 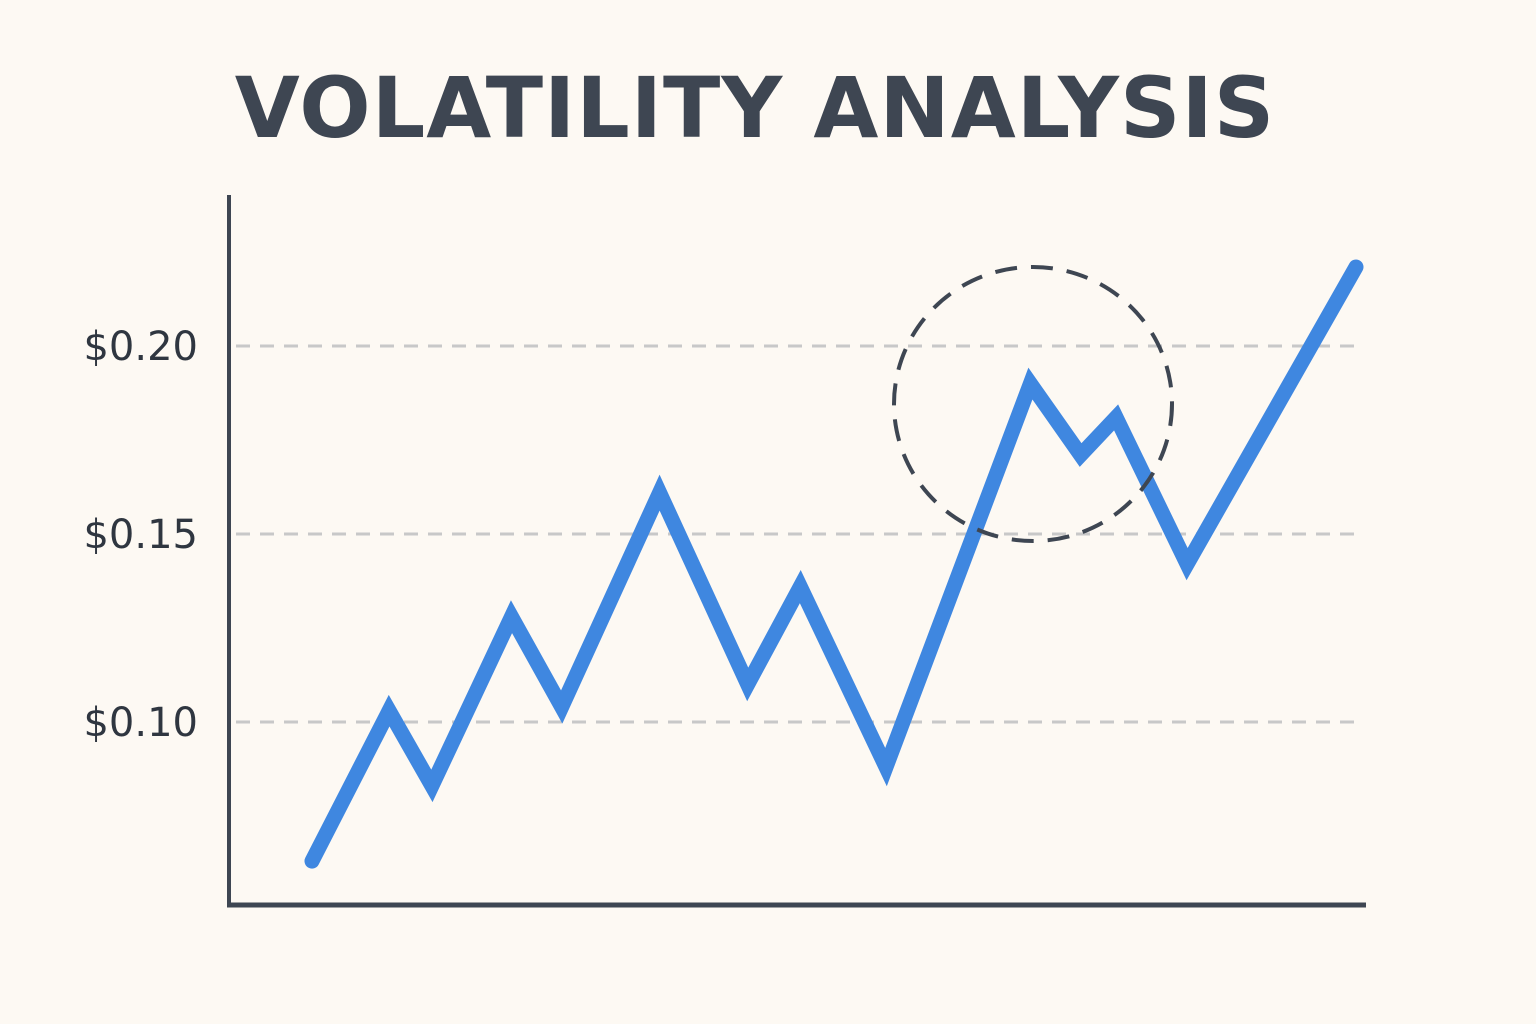 I want to click on y-tick-label: $0.10, so click(x=140, y=723).